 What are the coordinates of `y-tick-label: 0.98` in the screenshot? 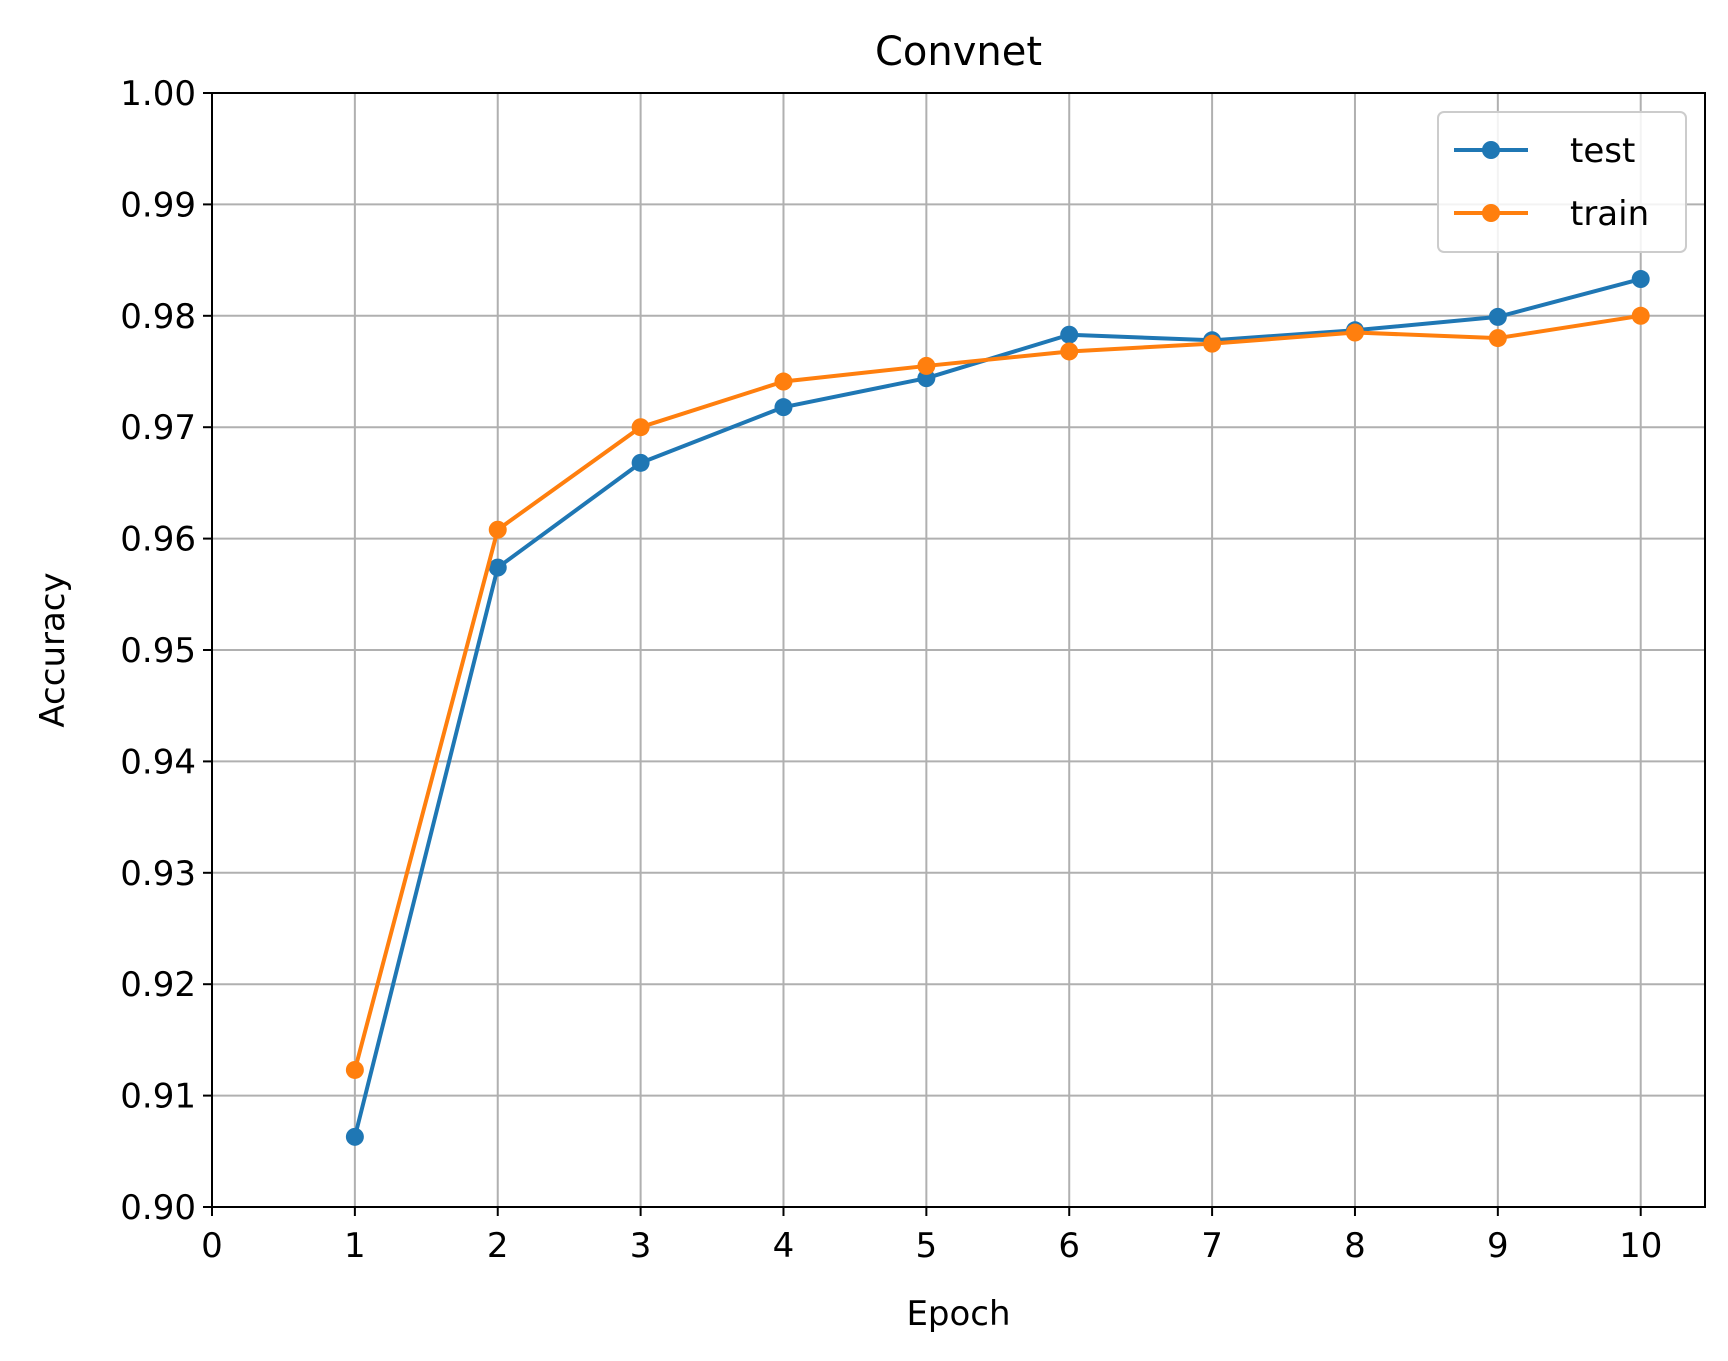 It's located at (158, 317).